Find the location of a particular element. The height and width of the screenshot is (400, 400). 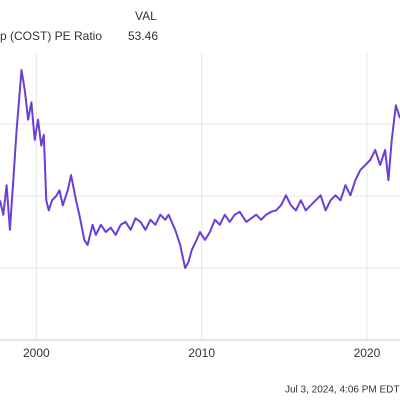

x-tick-label: 2000 is located at coordinates (36, 353).